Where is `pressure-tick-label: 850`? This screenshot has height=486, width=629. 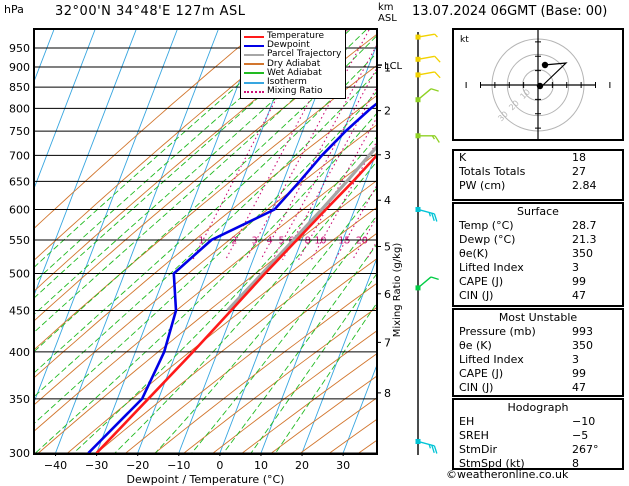 pressure-tick-label: 850 is located at coordinates (19, 87).